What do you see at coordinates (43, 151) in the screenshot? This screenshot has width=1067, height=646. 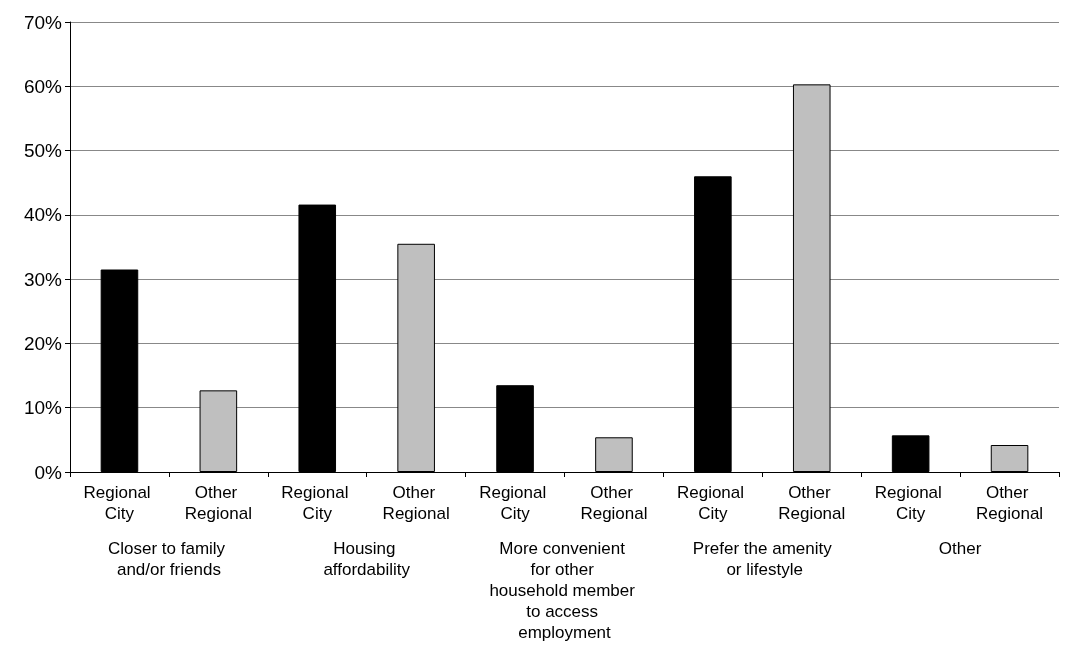 I see `y-tick-label: 50%` at bounding box center [43, 151].